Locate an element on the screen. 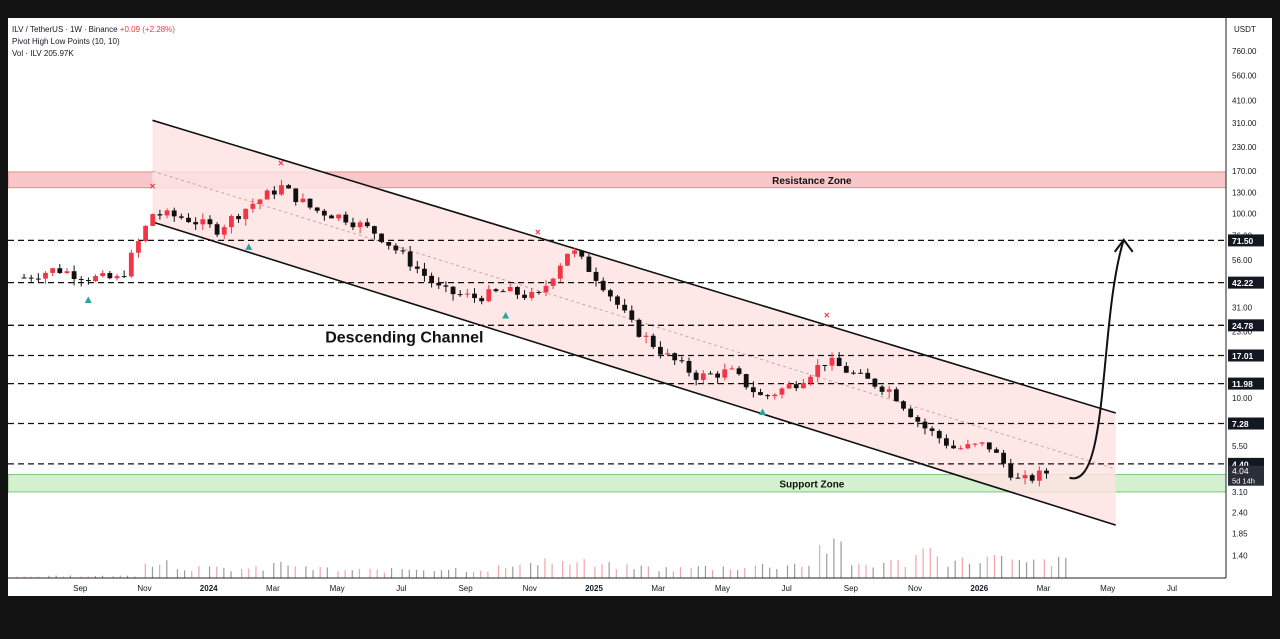 This screenshot has height=639, width=1280. price-tick-label: 410.00 is located at coordinates (1244, 100).